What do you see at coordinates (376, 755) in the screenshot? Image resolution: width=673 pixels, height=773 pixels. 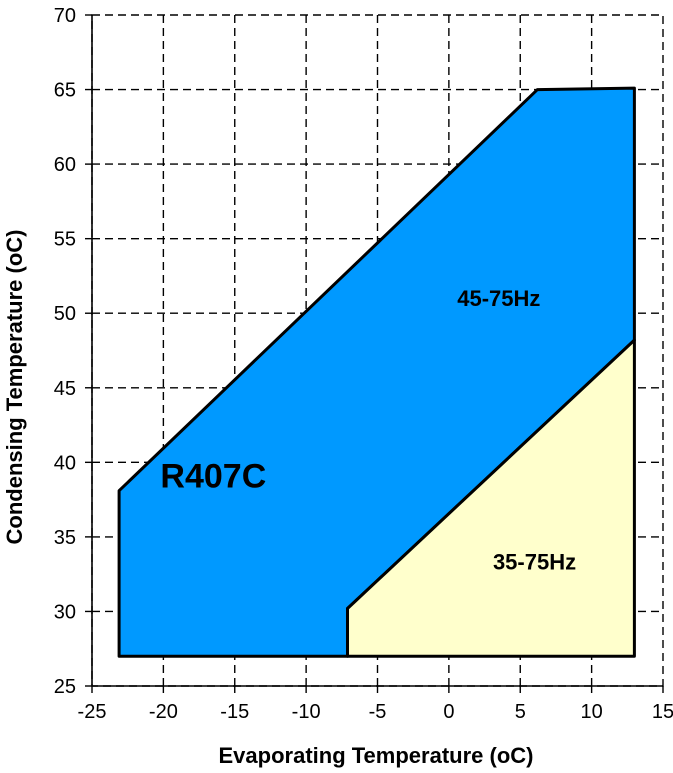 I see `x-axis-title: Evaporating Temperature (oC)` at bounding box center [376, 755].